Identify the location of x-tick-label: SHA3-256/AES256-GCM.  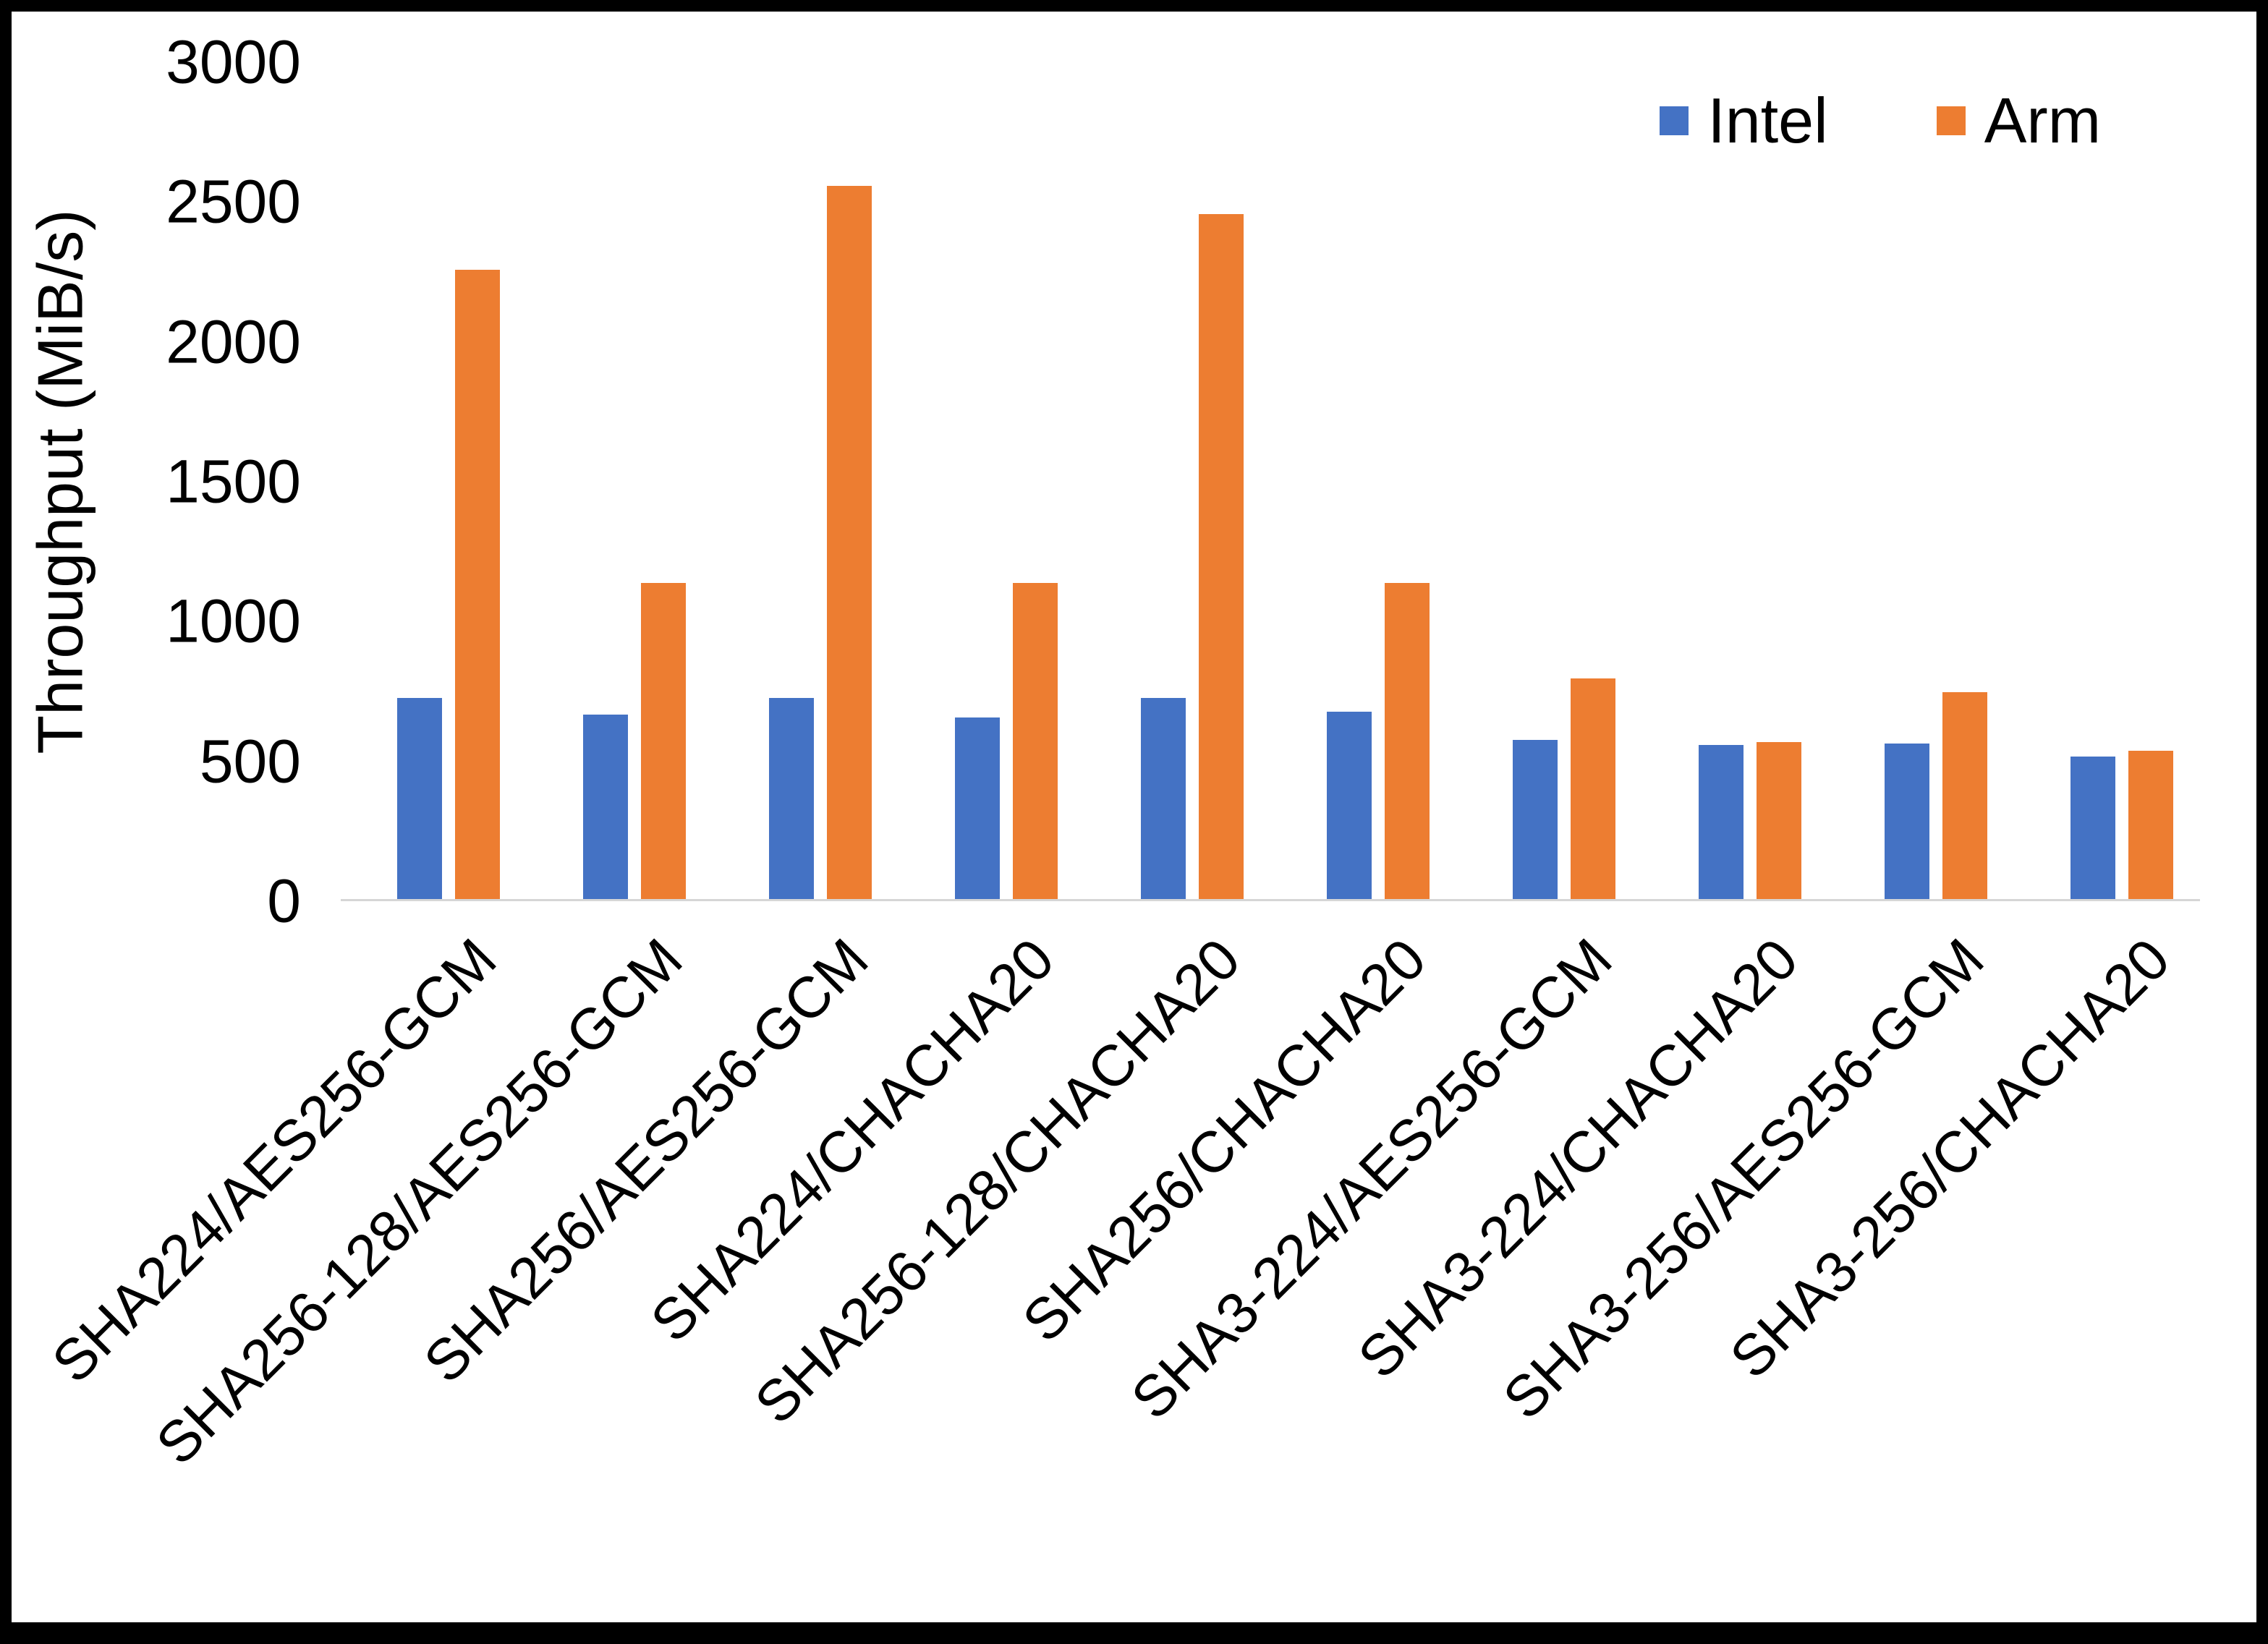
(1743, 1178).